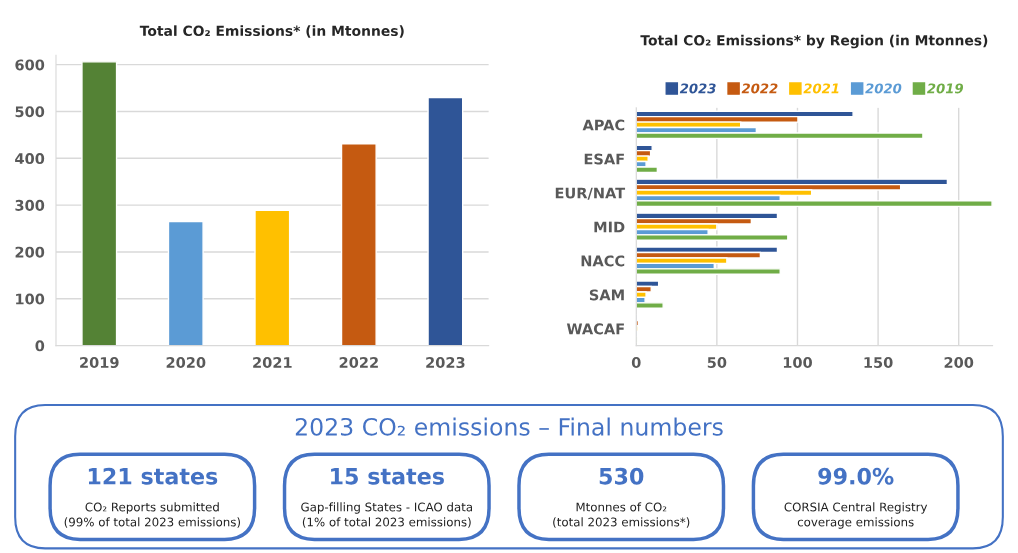 The height and width of the screenshot is (553, 1018). I want to click on y-tick-label: SAM, so click(606, 295).